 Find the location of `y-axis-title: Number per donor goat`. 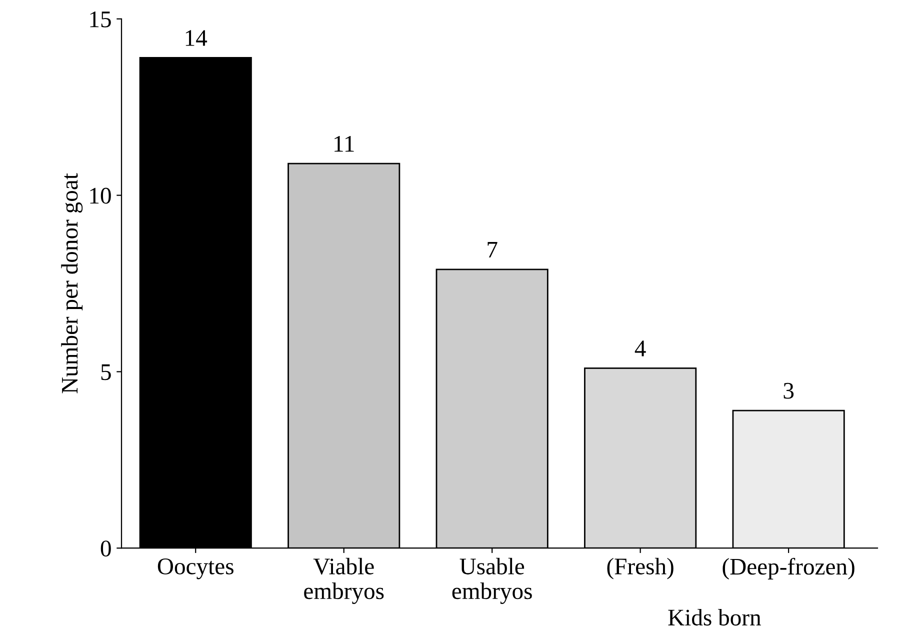

y-axis-title: Number per donor goat is located at coordinates (72, 283).